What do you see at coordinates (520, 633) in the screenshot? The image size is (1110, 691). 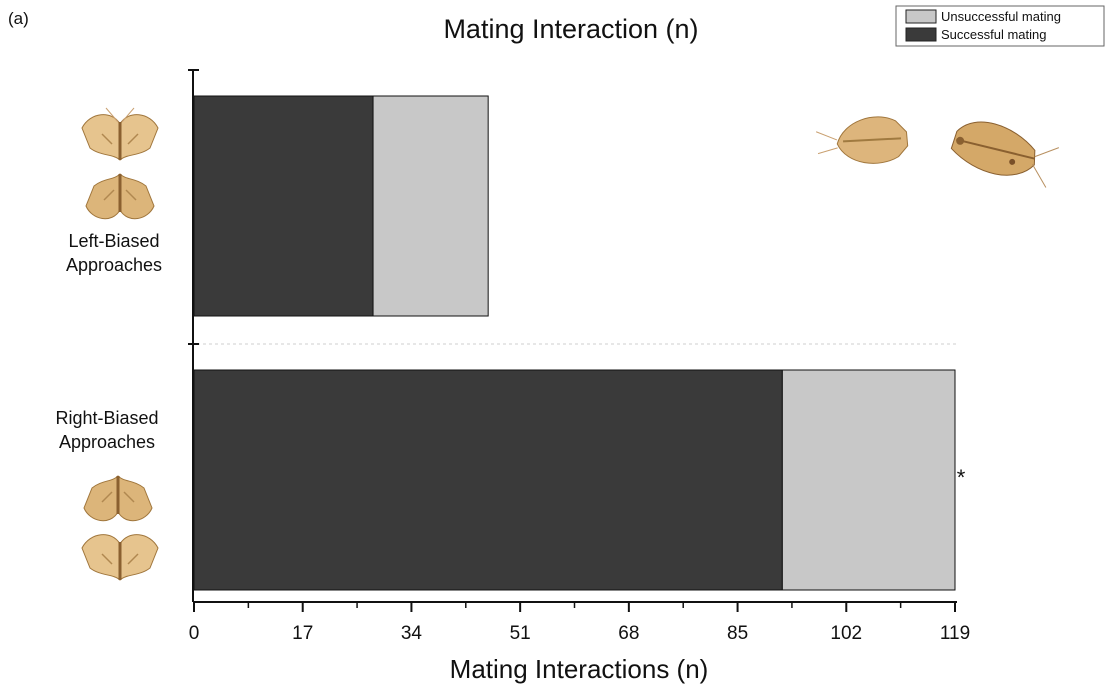 I see `x-tick-label-51: 51` at bounding box center [520, 633].